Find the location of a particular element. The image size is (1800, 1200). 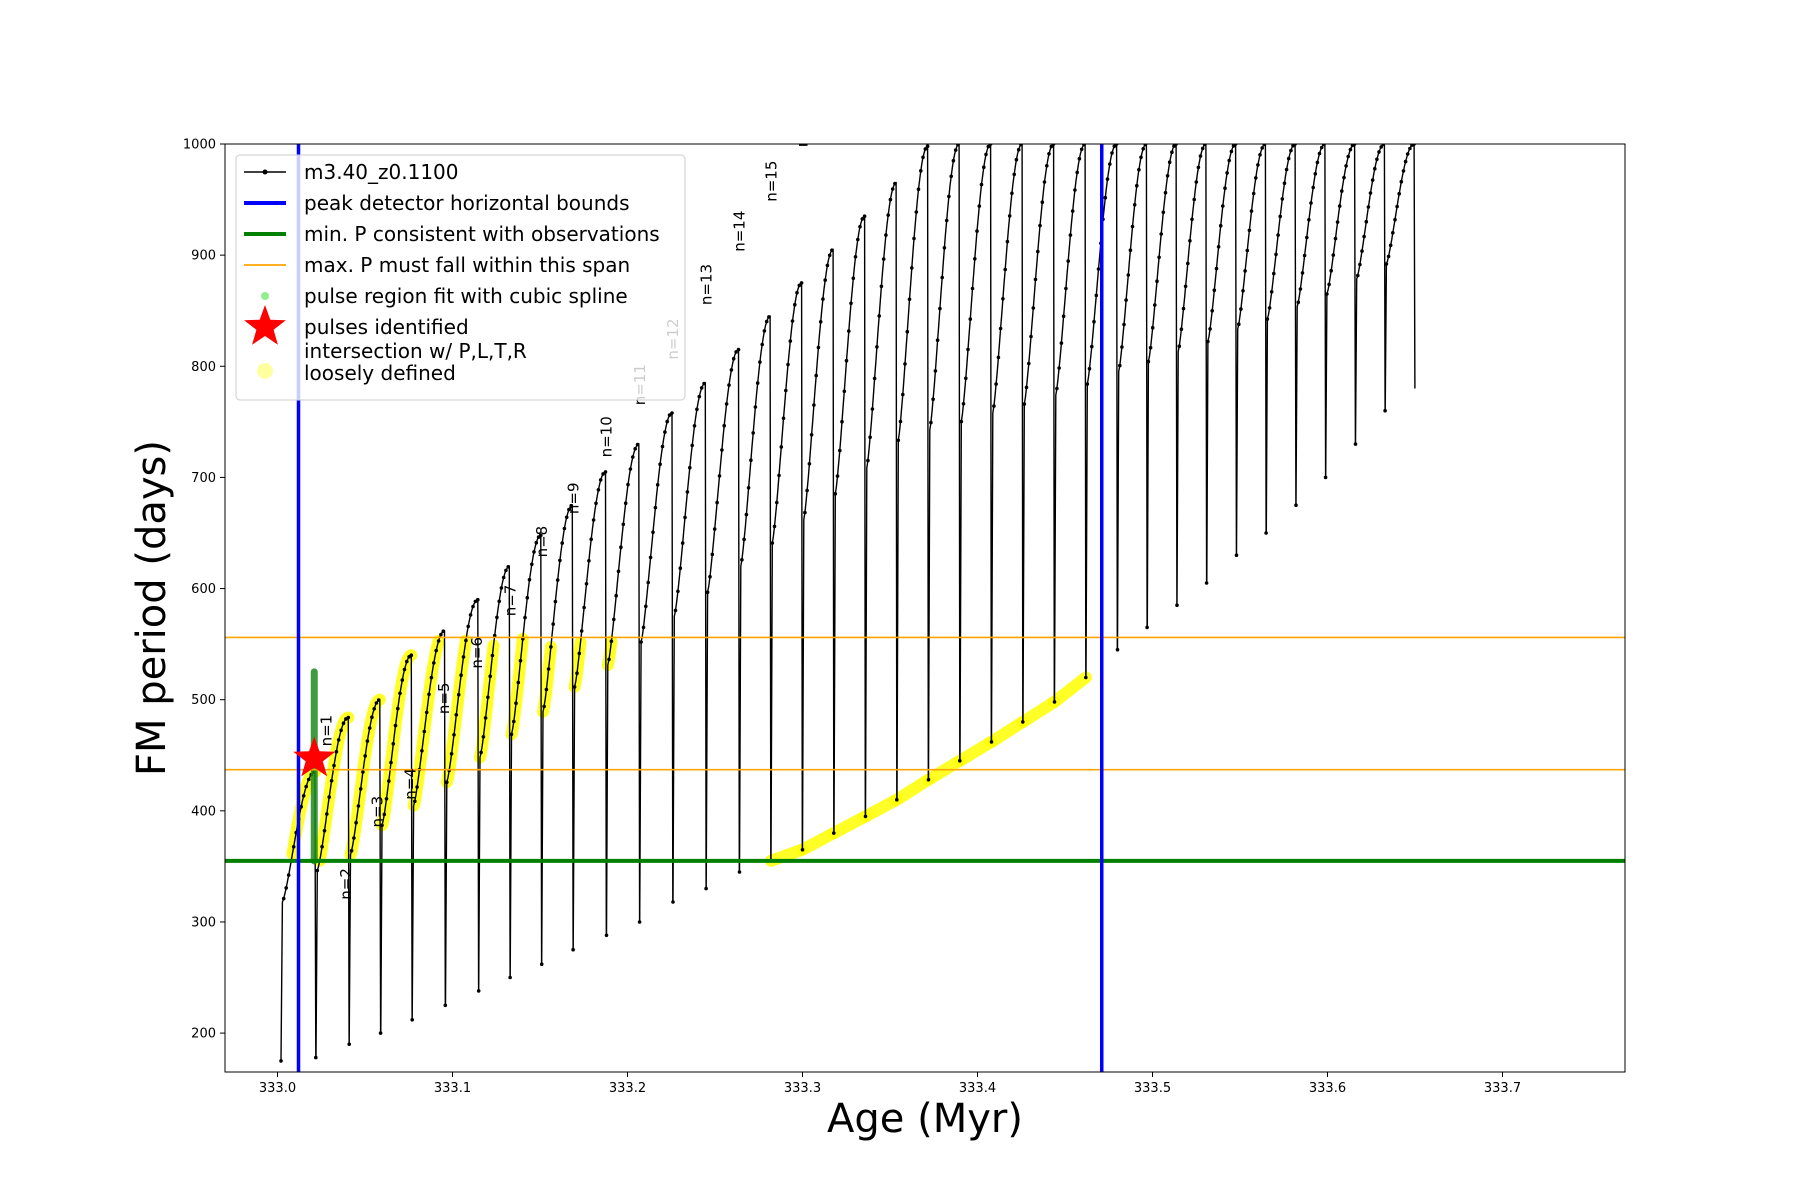

legend-entry: pulse region fit with cubic spline is located at coordinates (444, 296).